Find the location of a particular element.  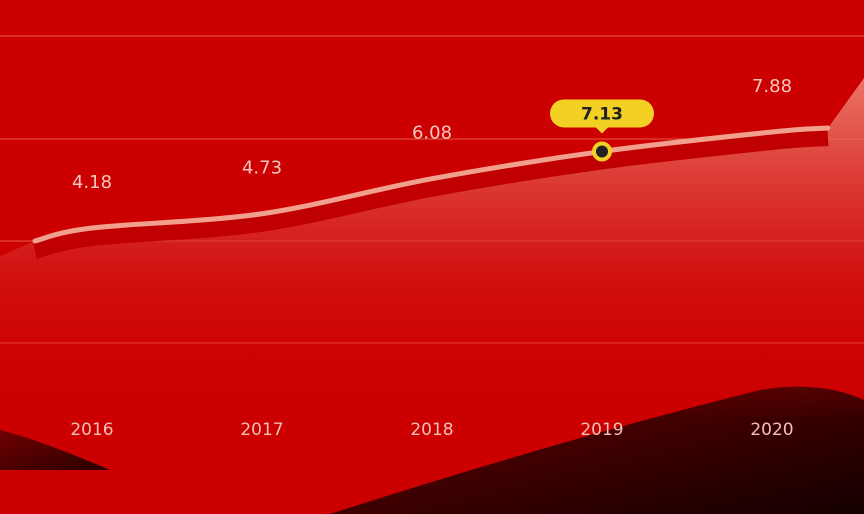

point is located at coordinates (602, 151).